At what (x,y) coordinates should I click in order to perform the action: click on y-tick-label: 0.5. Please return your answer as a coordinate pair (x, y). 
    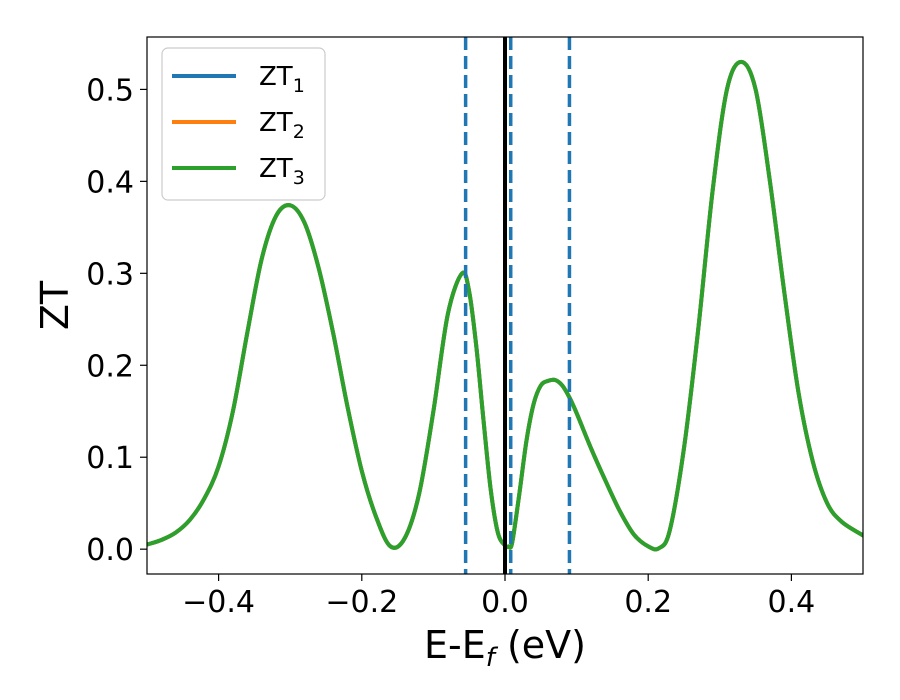
    Looking at the image, I should click on (110, 90).